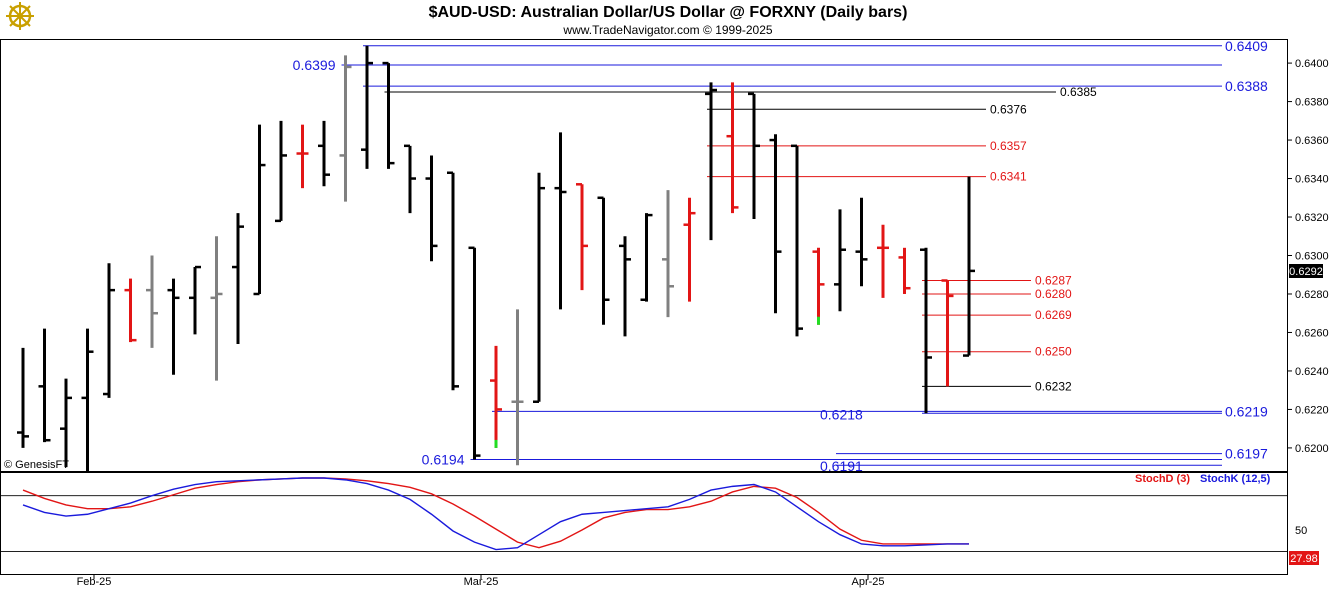  I want to click on stochastic-lines, so click(644, 514).